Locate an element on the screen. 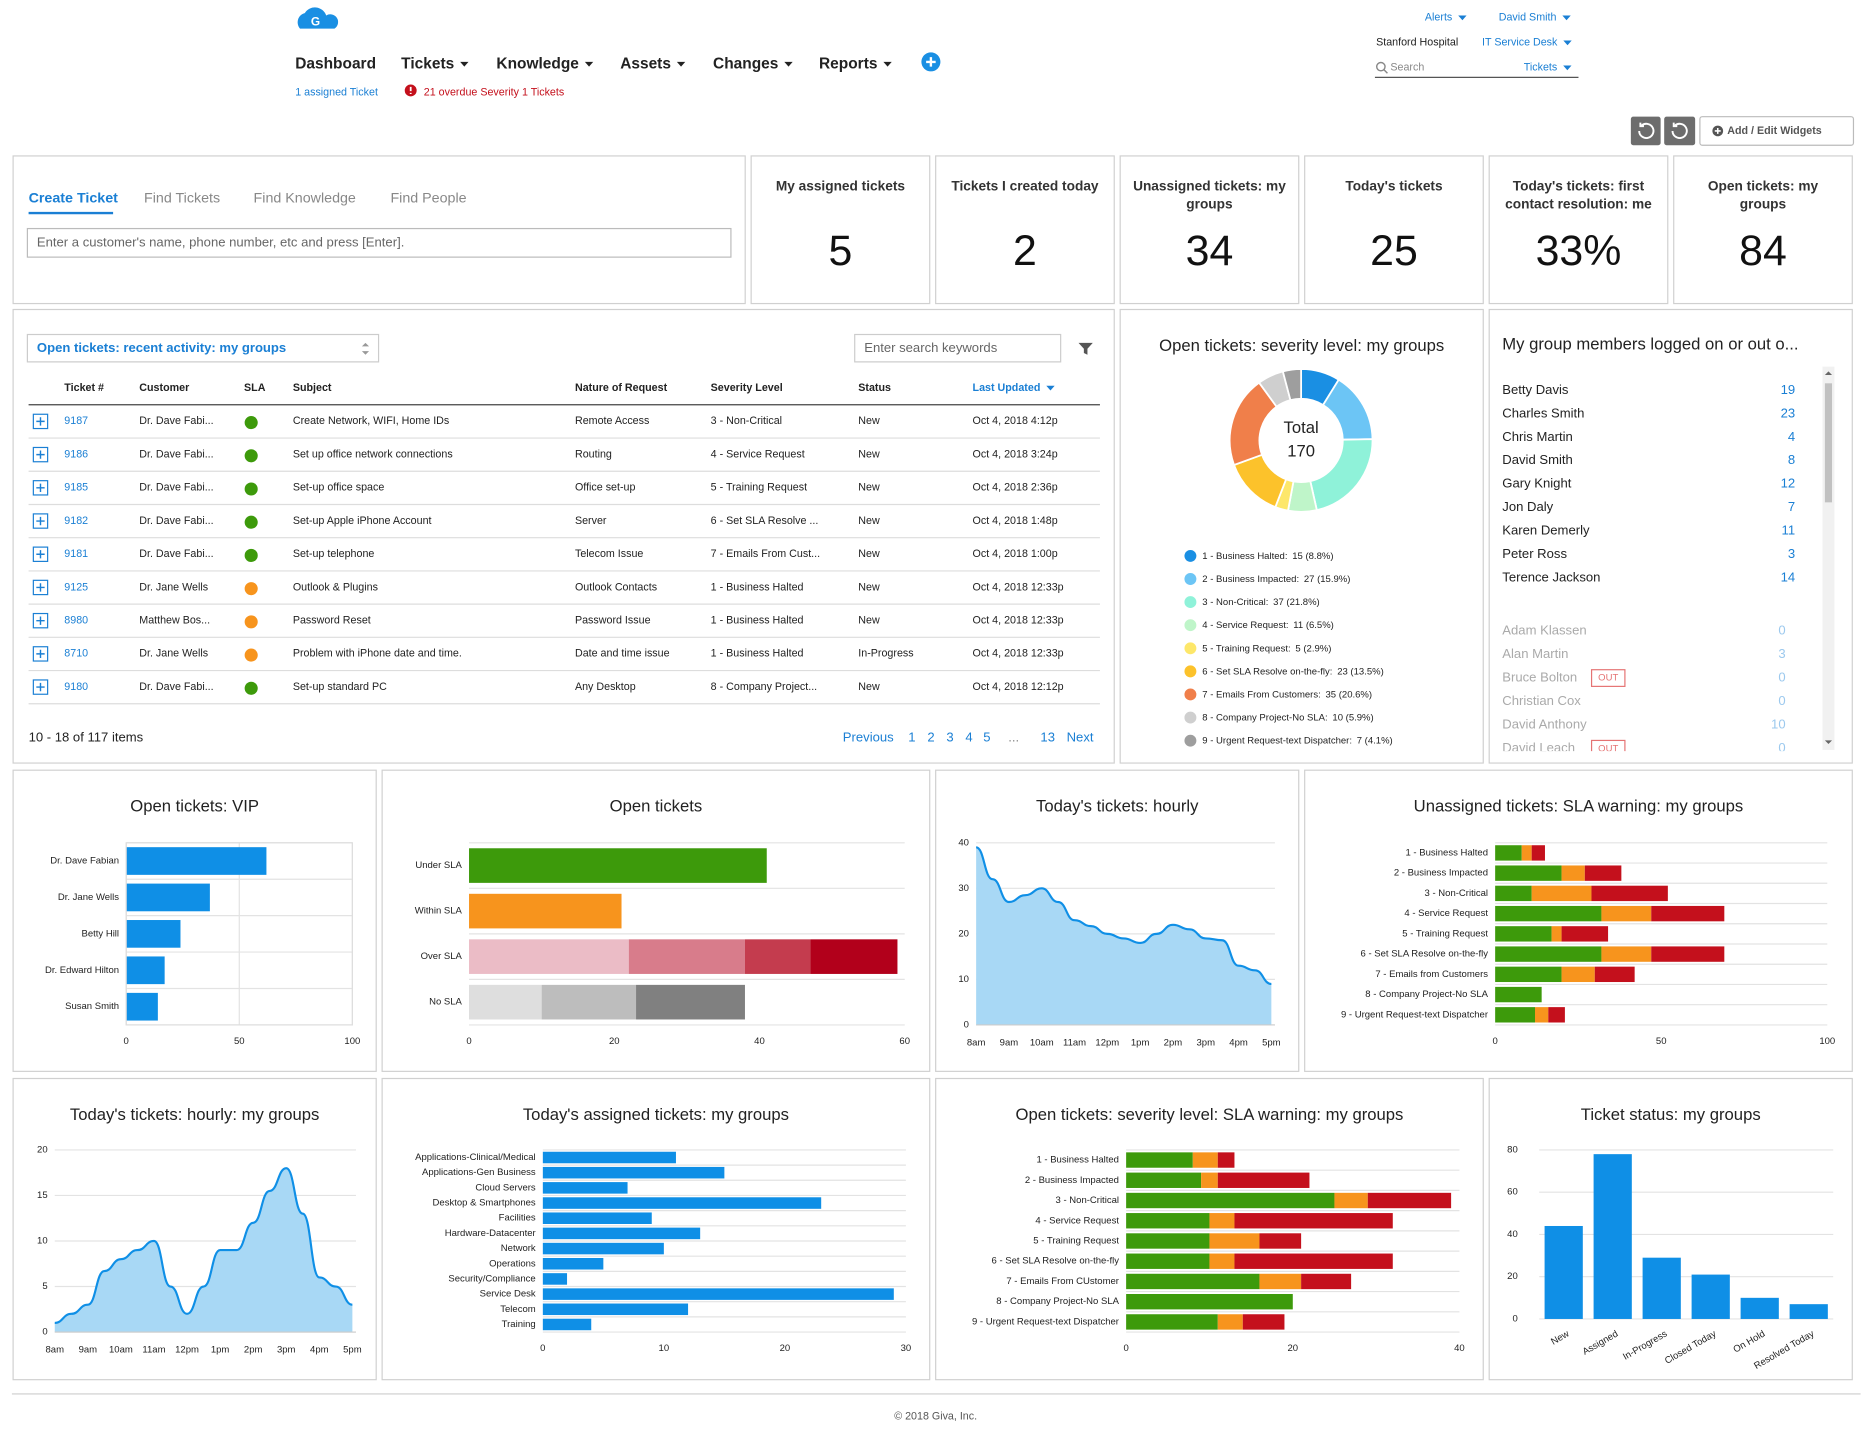 This screenshot has width=1863, height=1438. ticket-link: 8980 is located at coordinates (76, 621).